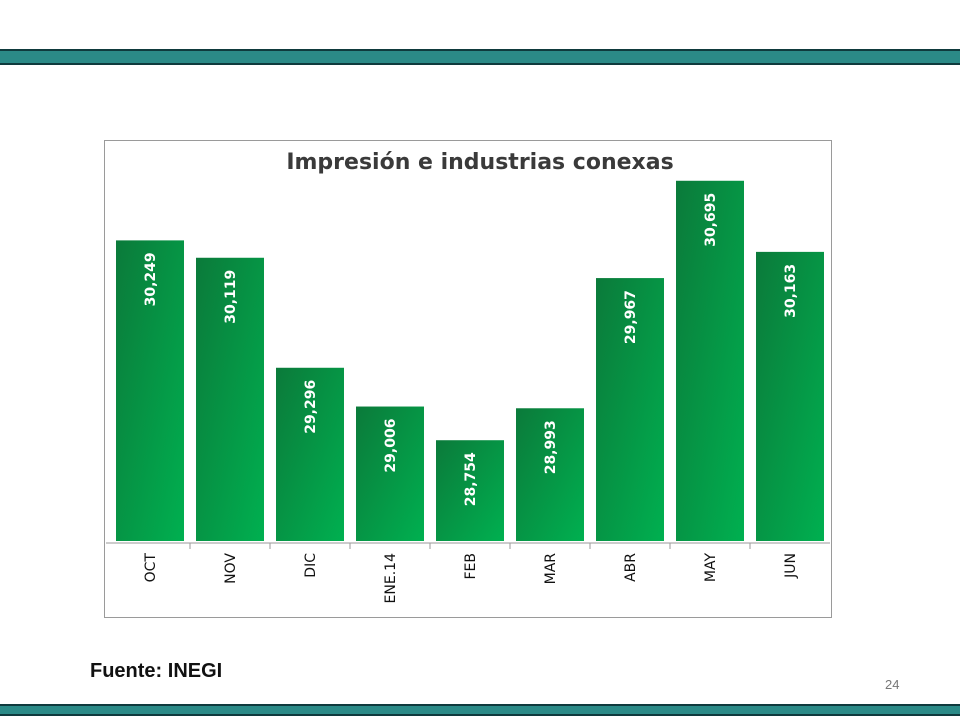 This screenshot has width=960, height=720. Describe the element at coordinates (480, 57) in the screenshot. I see `top-band` at that location.